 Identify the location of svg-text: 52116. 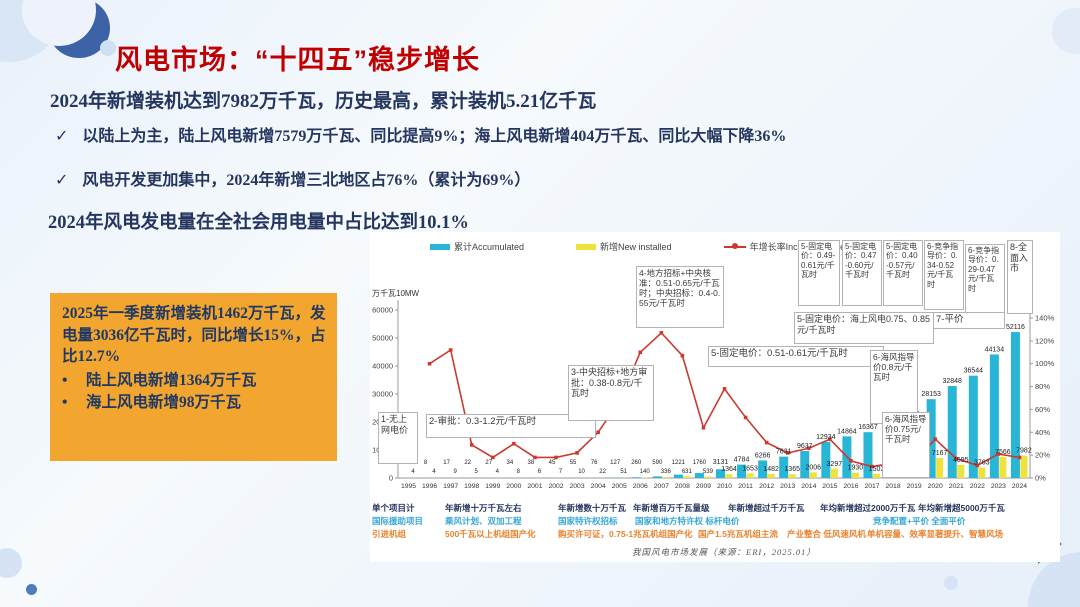
(1015, 327).